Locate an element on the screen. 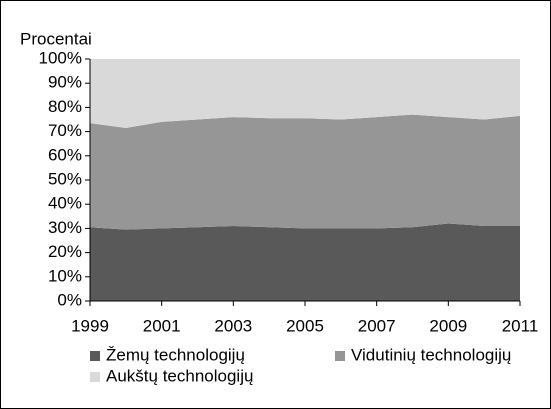  legend-label: Aukštų technologijų is located at coordinates (179, 375).